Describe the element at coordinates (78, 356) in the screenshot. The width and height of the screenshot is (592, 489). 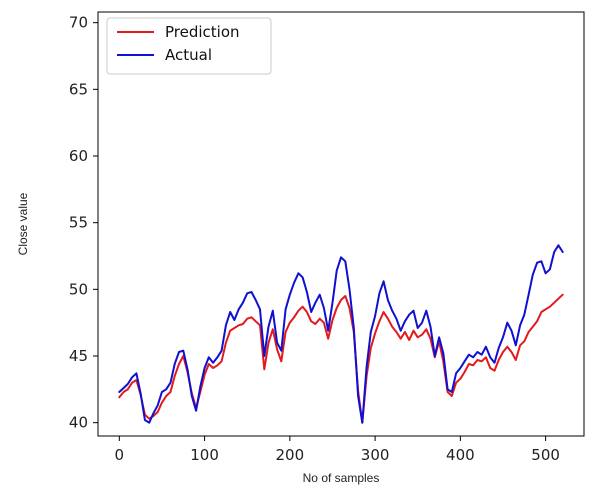
I see `y-tick-label: 45` at that location.